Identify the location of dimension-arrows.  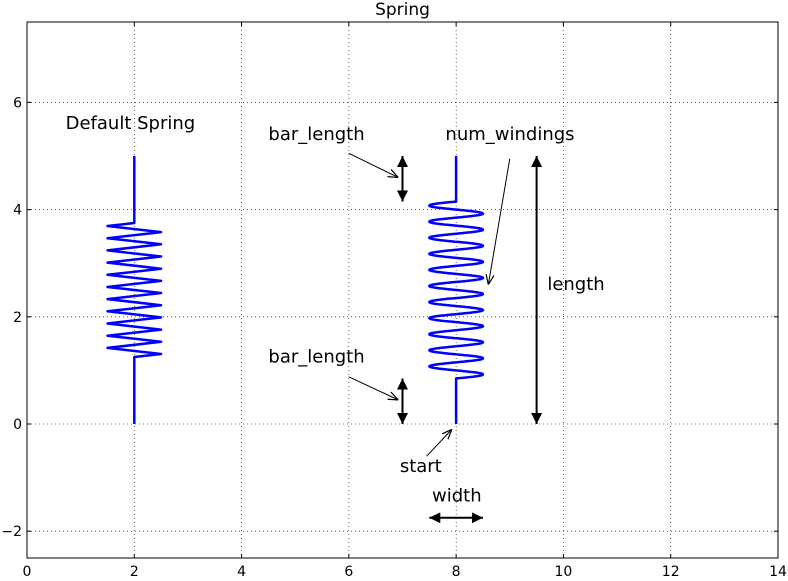
(470, 340).